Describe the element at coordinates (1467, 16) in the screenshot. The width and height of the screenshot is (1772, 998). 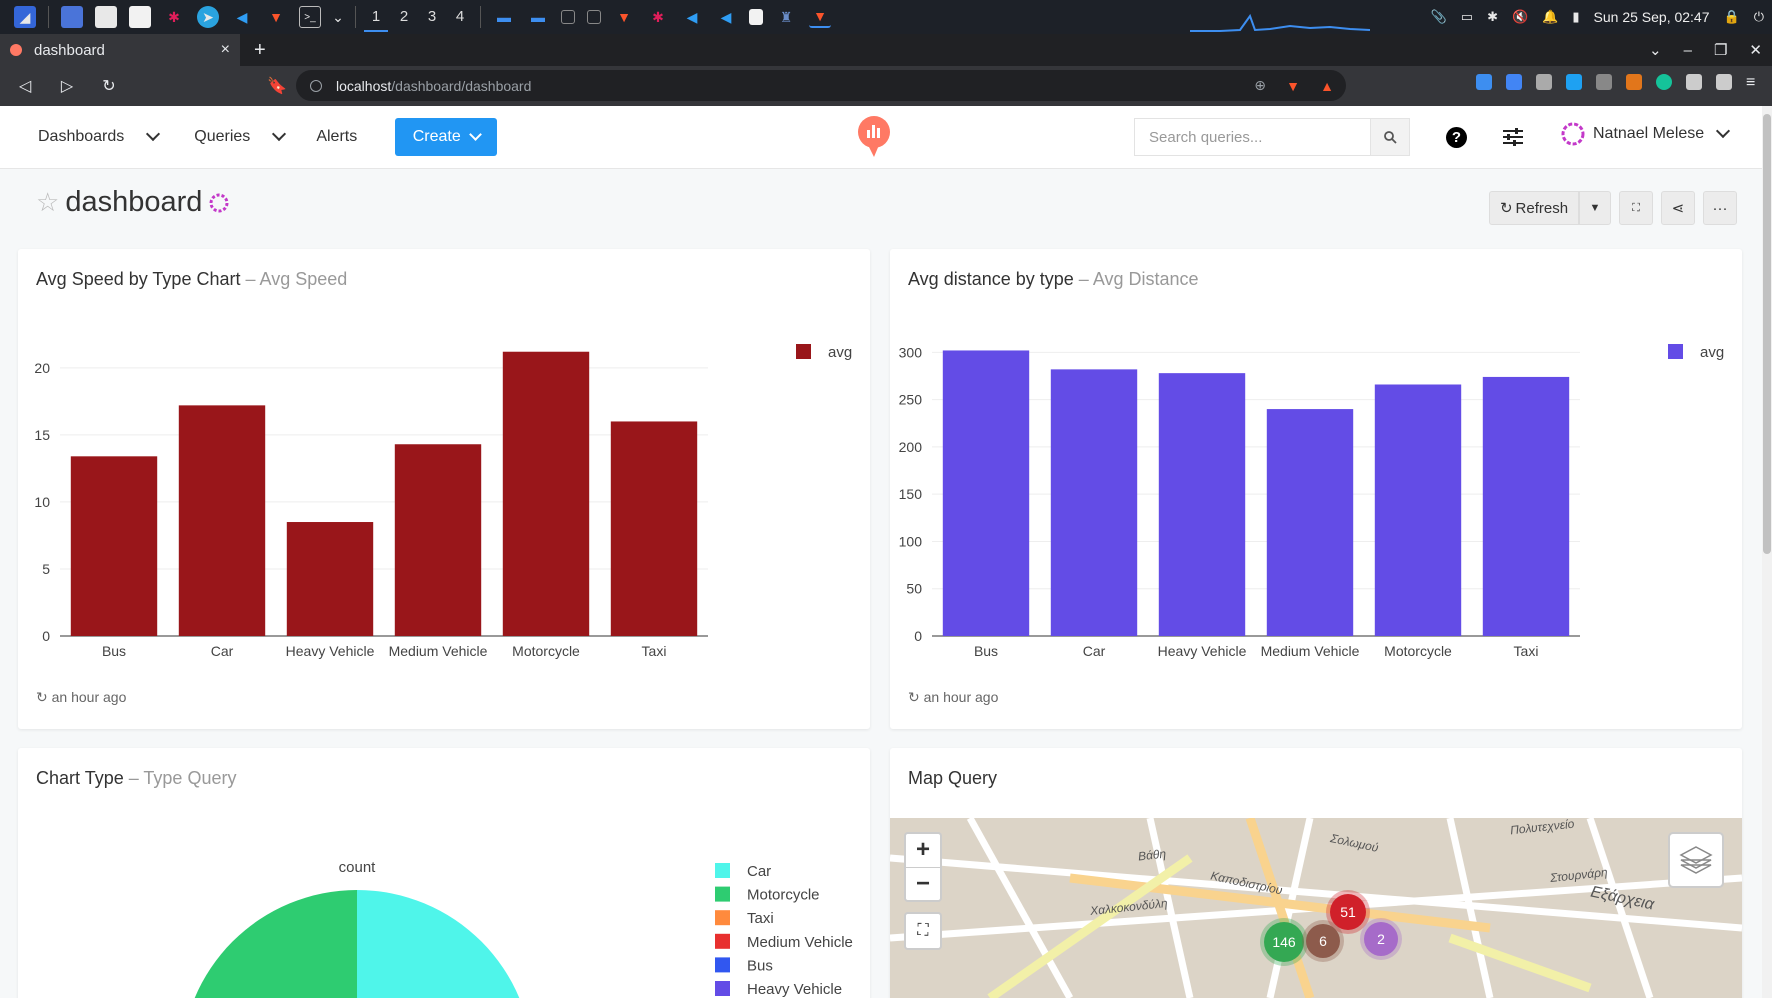
I see `screen-icon: ▭` at that location.